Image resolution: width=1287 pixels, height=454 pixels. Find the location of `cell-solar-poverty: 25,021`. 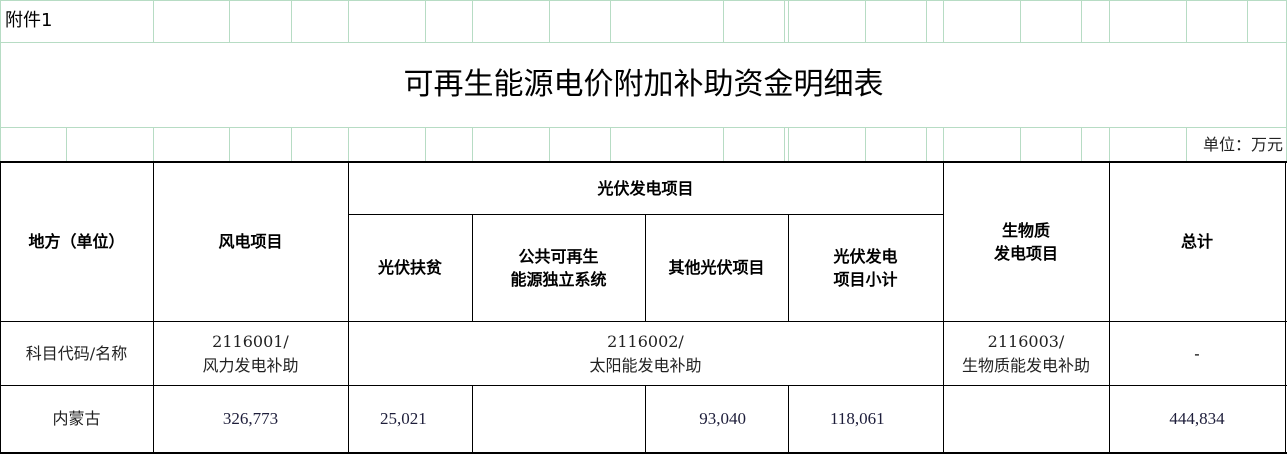

cell-solar-poverty: 25,021 is located at coordinates (403, 418).